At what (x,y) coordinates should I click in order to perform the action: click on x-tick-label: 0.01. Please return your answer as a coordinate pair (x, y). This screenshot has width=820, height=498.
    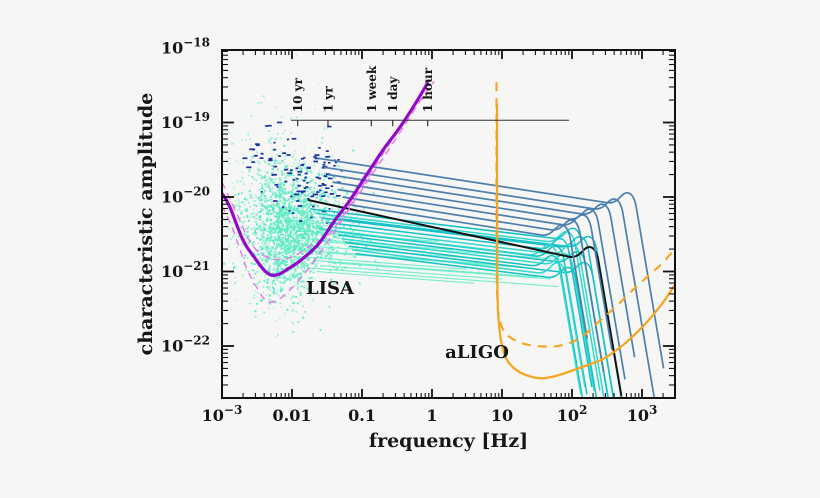
    Looking at the image, I should click on (292, 415).